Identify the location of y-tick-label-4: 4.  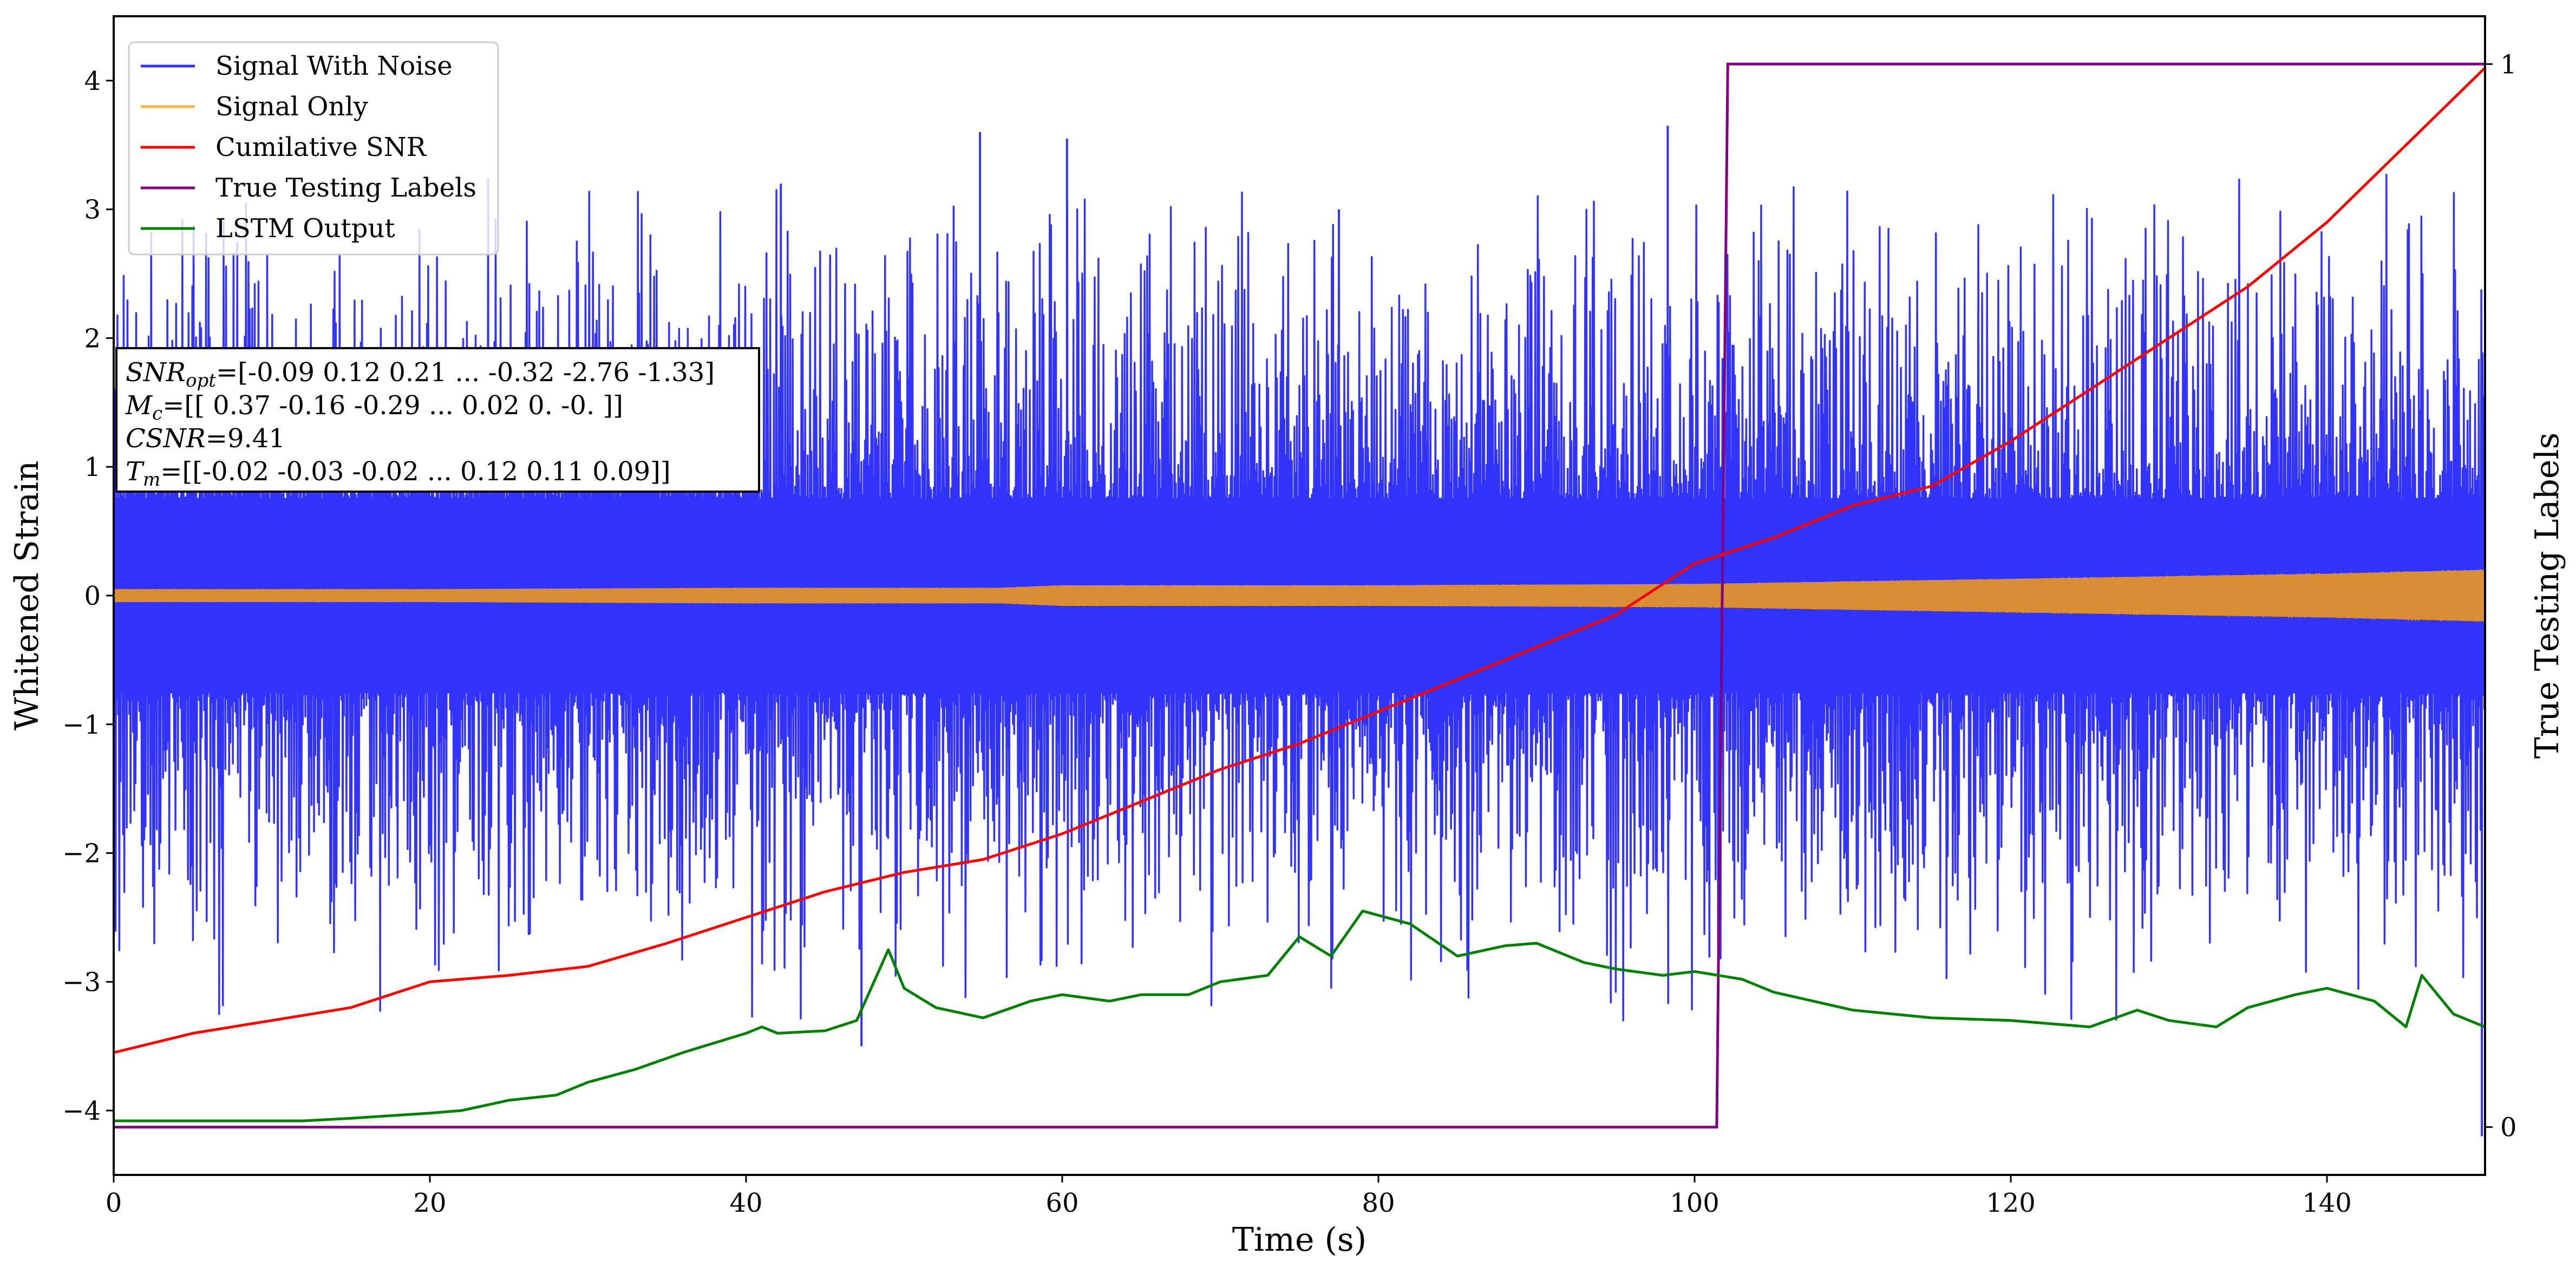
(92, 81).